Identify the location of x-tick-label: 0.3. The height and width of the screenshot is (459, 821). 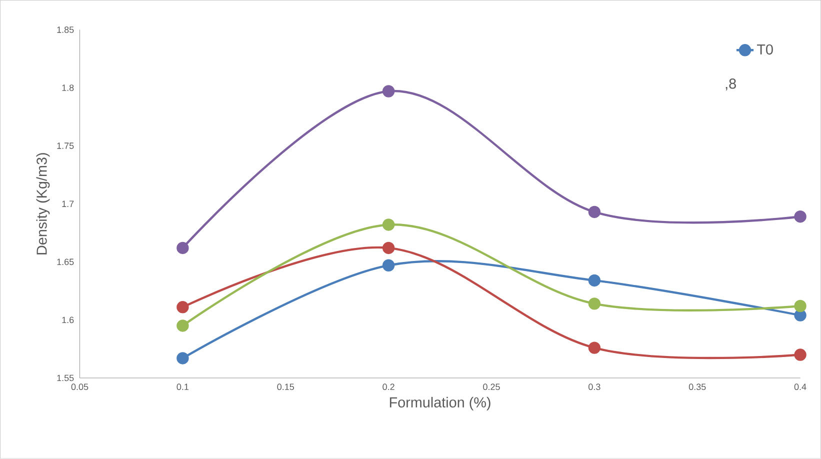
(594, 387).